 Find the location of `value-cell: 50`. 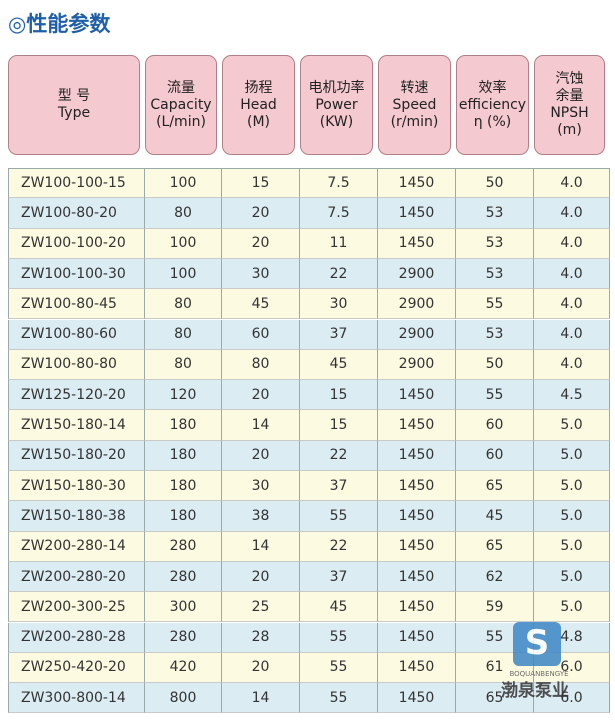

value-cell: 50 is located at coordinates (495, 183).